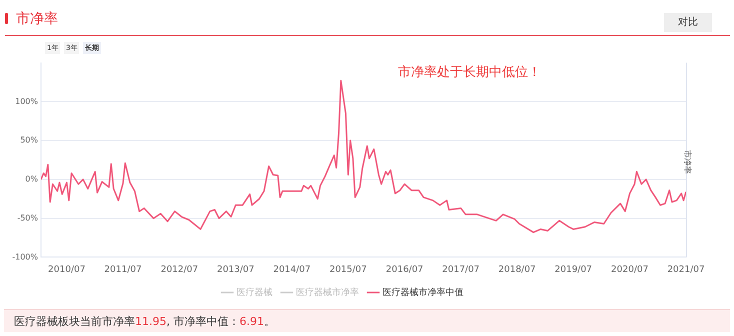  Describe the element at coordinates (367, 320) in the screenshot. I see `text: 医疗器械板块当前市净率11.95, 市净率中值：6.91。` at that location.